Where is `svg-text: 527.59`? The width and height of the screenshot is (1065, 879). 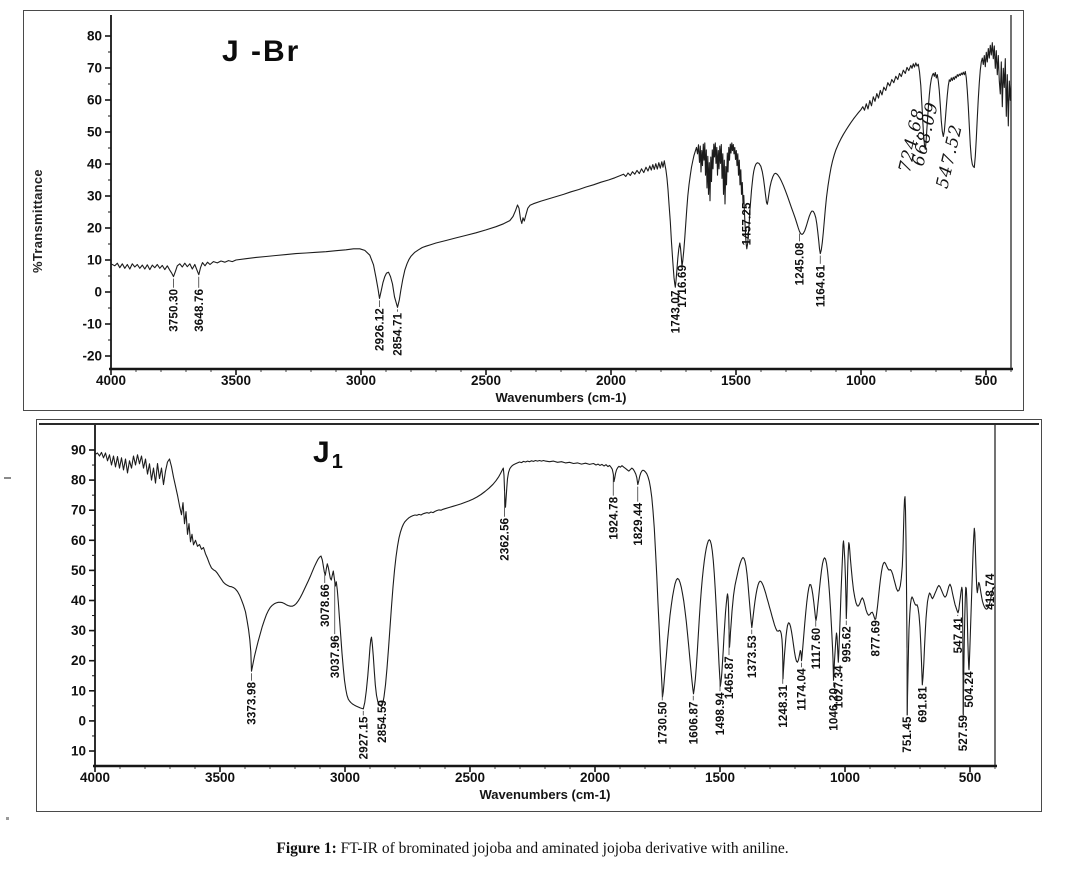 svg-text: 527.59 is located at coordinates (964, 733).